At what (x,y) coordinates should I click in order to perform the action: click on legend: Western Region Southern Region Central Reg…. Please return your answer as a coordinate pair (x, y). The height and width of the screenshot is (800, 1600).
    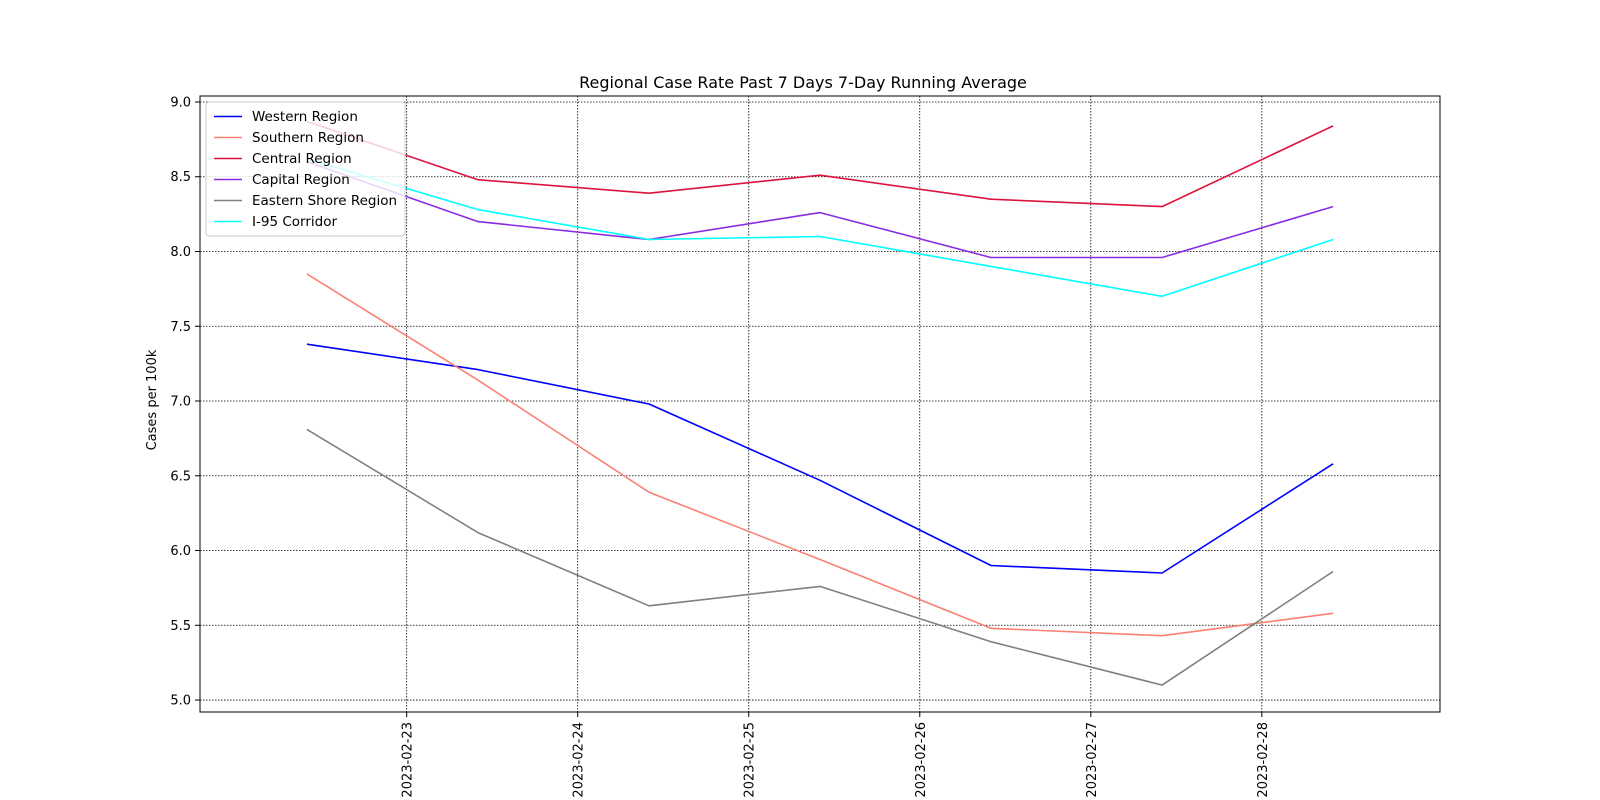
    Looking at the image, I should click on (305, 169).